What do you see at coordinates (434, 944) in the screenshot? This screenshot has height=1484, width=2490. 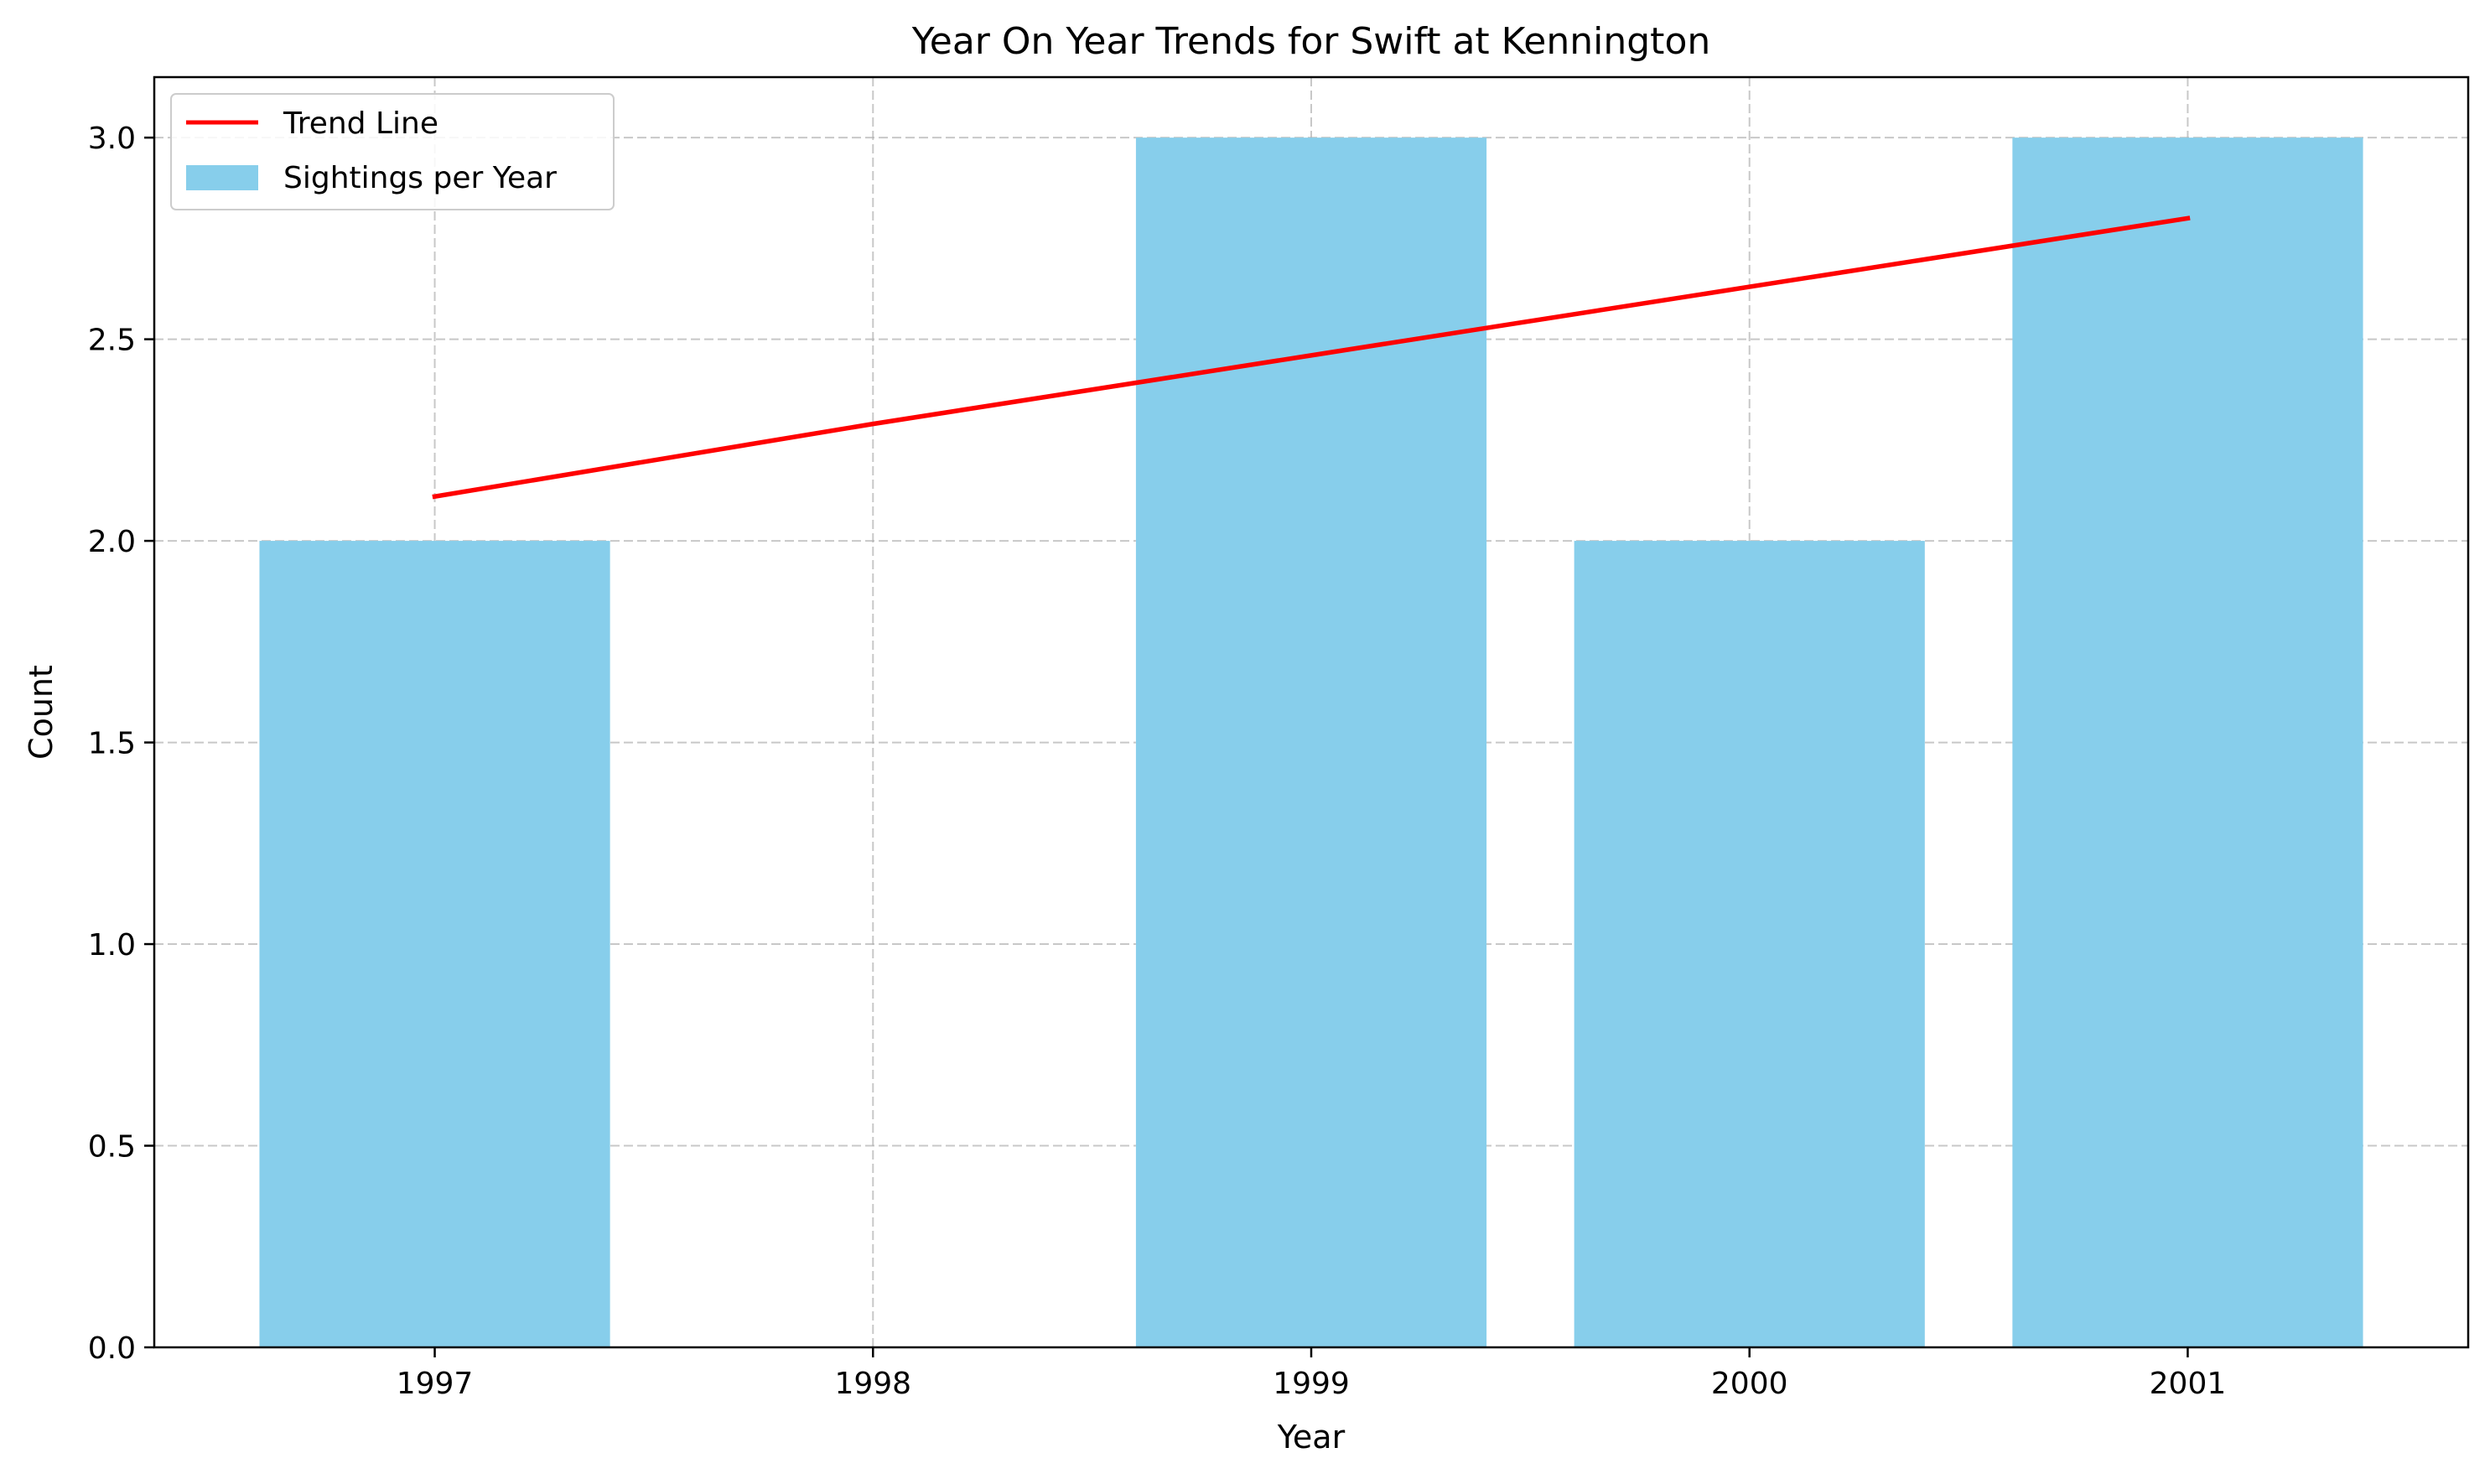 I see `bar-1997` at bounding box center [434, 944].